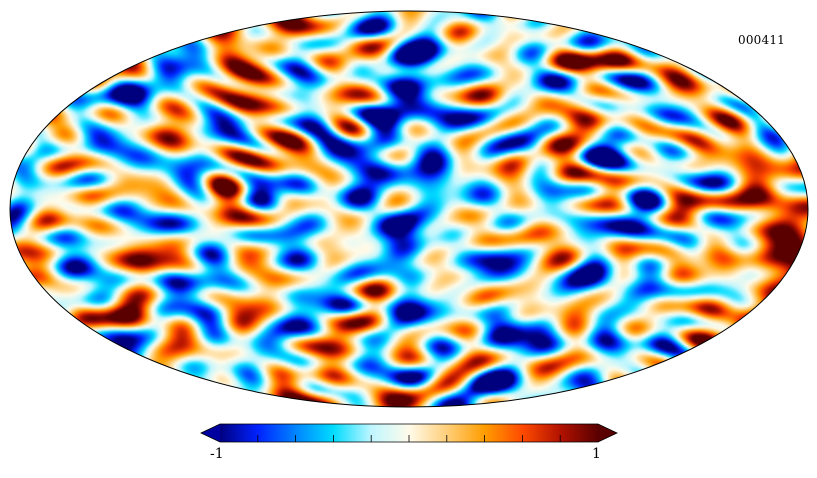 The width and height of the screenshot is (817, 478). I want to click on colorbar-outline, so click(409, 433).